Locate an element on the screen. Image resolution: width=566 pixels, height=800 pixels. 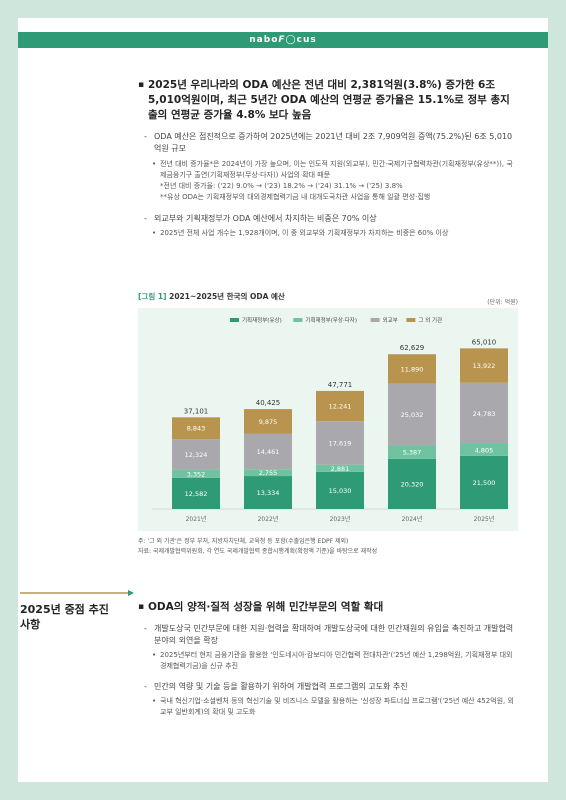
legend-label-3: 그 외 기관 is located at coordinates (430, 320).